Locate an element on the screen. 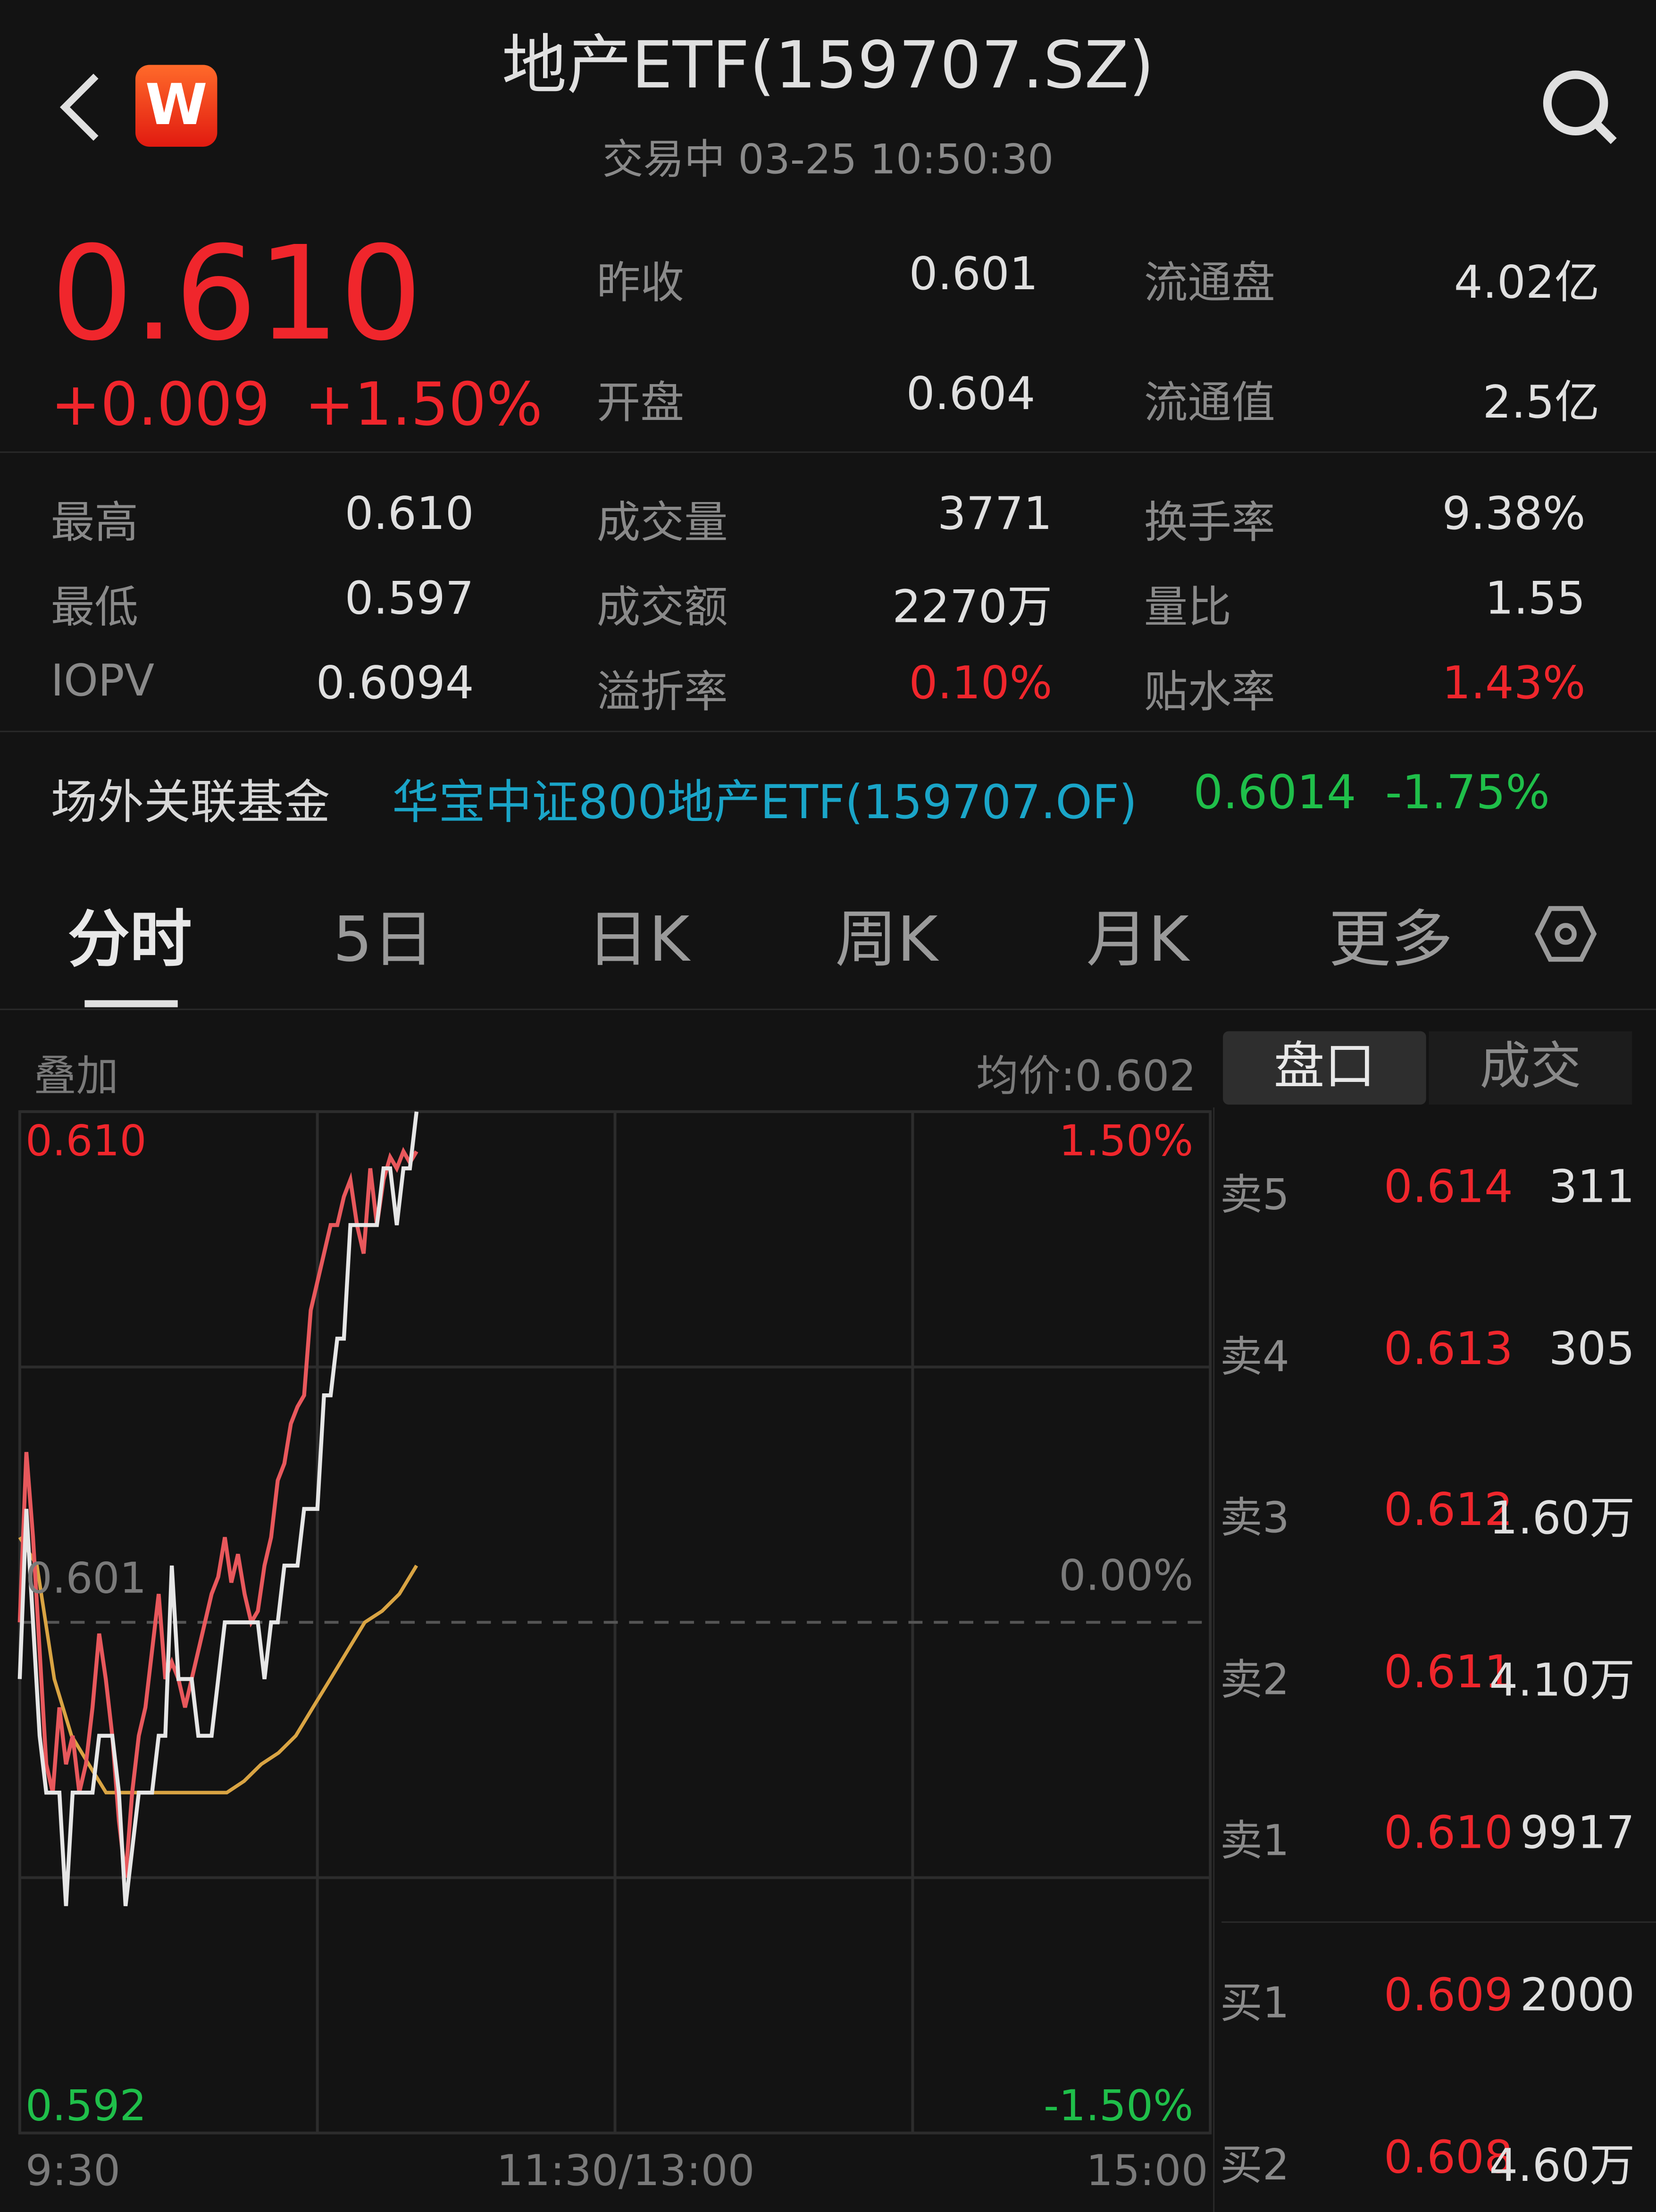  stat-label: 流通盘 is located at coordinates (1209, 284).